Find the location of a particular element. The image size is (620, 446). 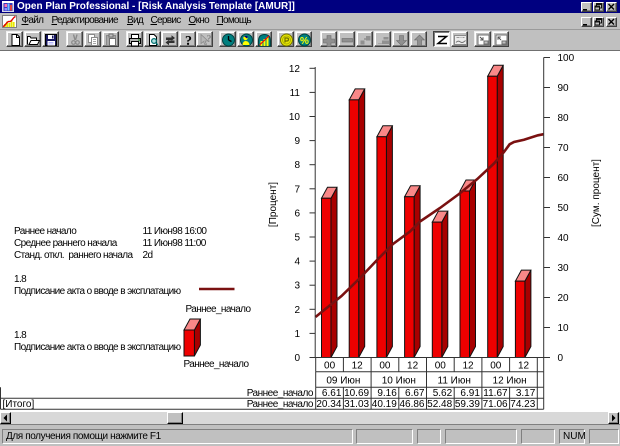

svg-text: [Процент] is located at coordinates (273, 204).